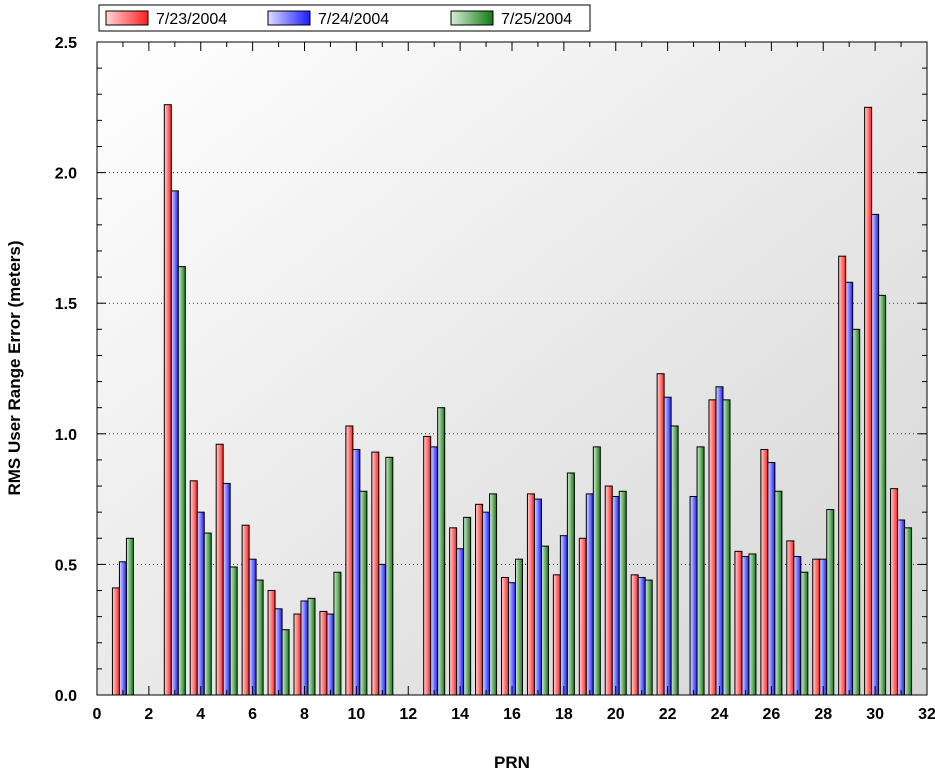 Image resolution: width=935 pixels, height=774 pixels. I want to click on x-tick-label: 14, so click(460, 714).